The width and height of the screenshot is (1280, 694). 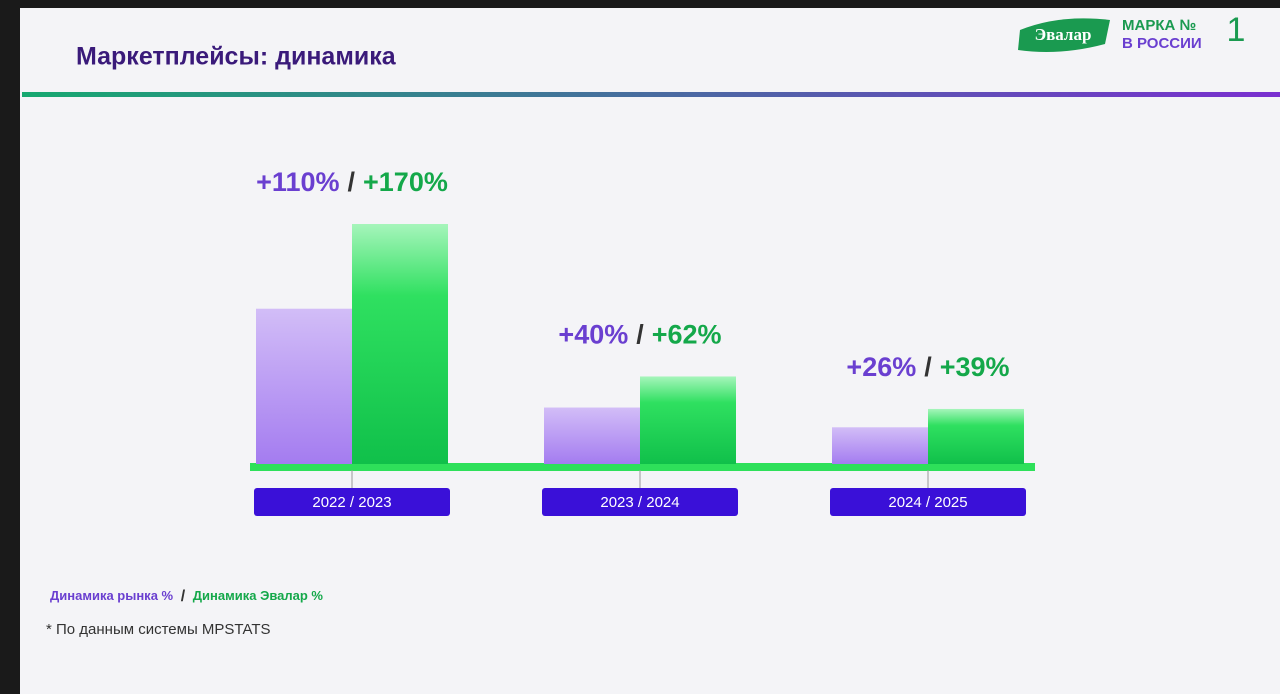 I want to click on value-label-brand: +62%, so click(x=687, y=335).